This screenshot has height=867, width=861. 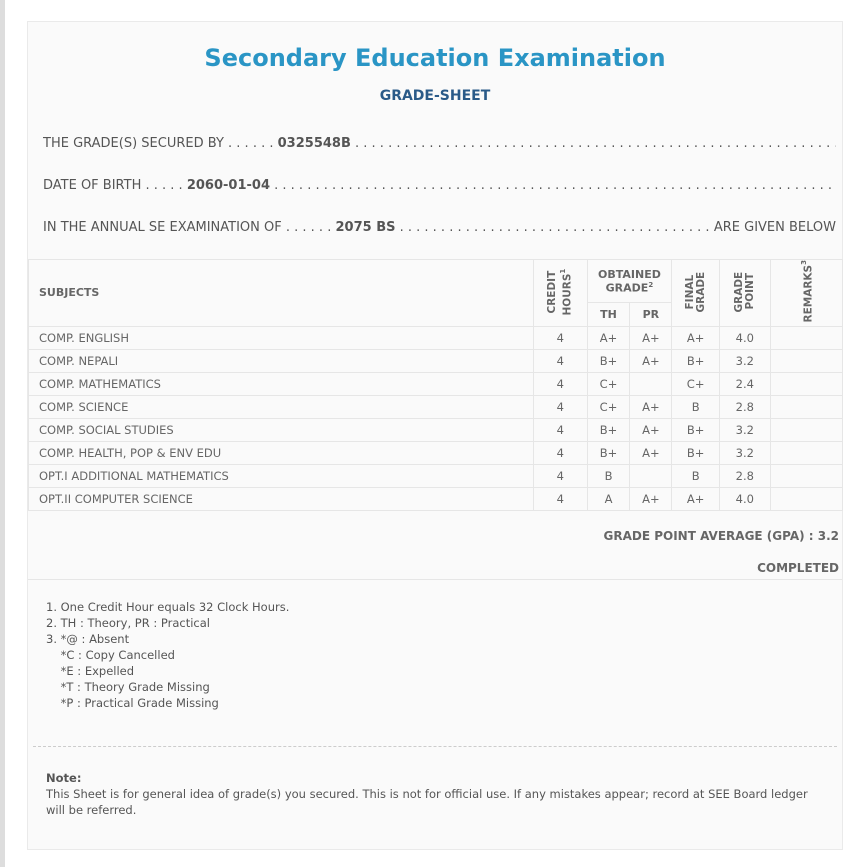 I want to click on cell-subject: COMP. NEPALI, so click(x=281, y=360).